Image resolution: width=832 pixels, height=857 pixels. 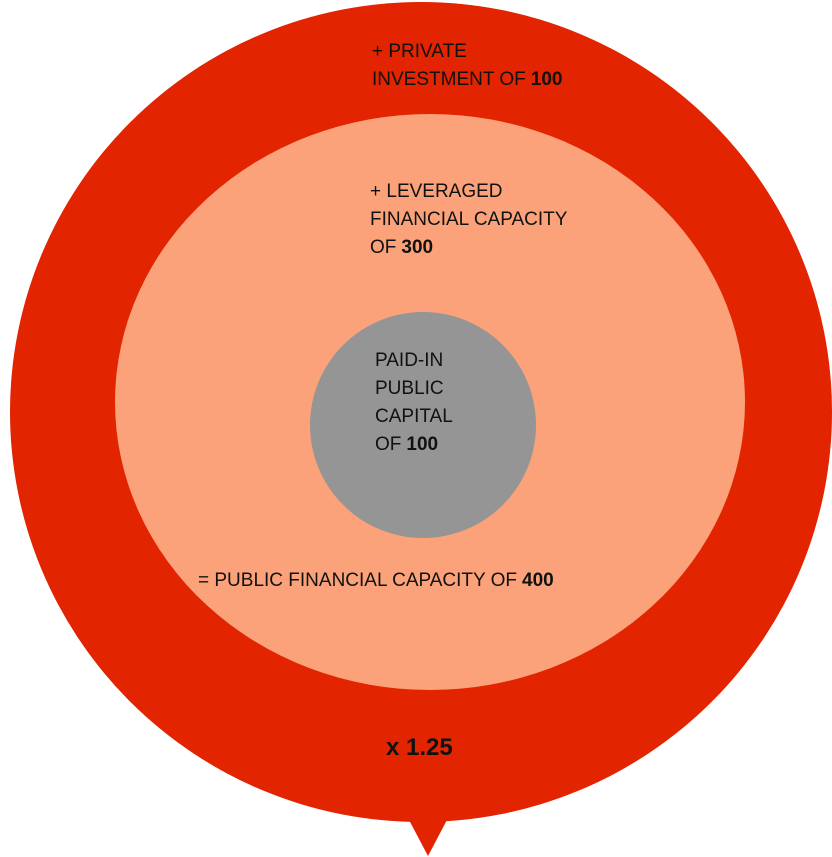 What do you see at coordinates (419, 747) in the screenshot?
I see `multiplier: x 1.25` at bounding box center [419, 747].